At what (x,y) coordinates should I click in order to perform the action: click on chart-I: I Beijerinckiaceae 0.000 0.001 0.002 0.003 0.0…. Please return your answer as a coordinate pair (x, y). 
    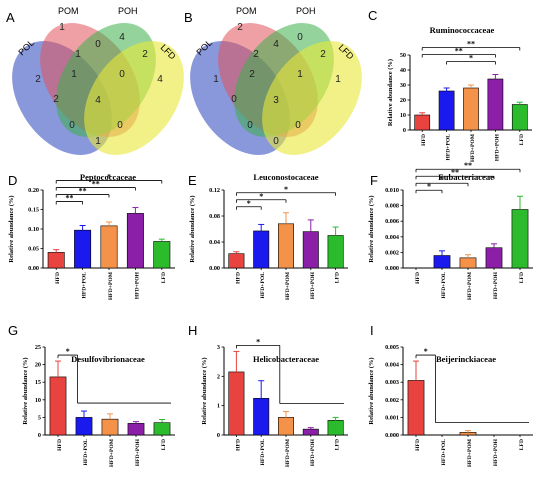
    Looking at the image, I should click on (450, 395).